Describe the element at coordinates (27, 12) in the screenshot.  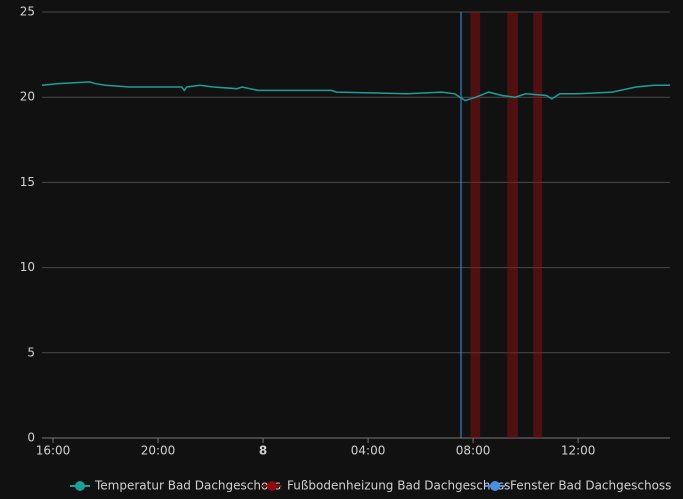
I see `y-tick-label: 25` at that location.